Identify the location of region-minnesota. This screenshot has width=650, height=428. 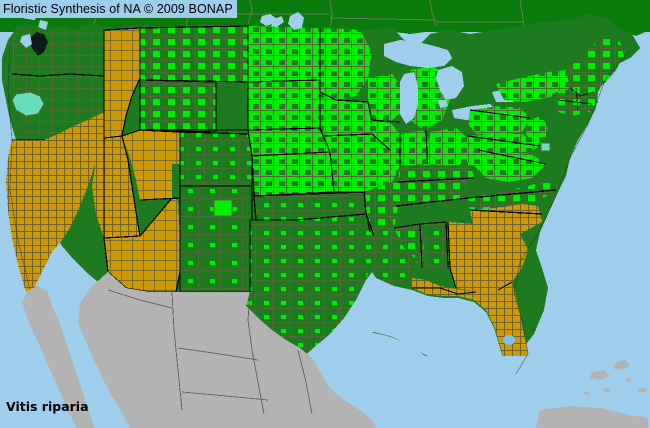
(346, 64).